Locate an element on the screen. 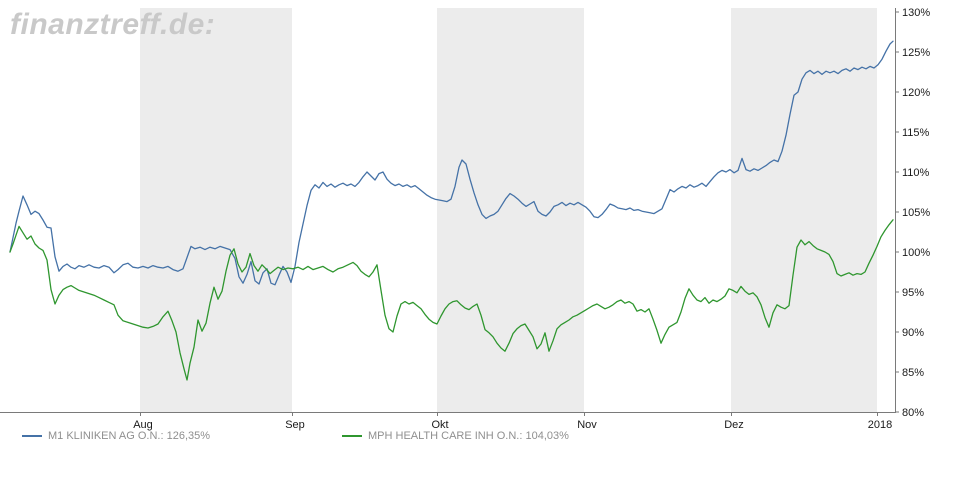 This screenshot has height=500, width=970. legend-item-m1-kliniken: M1 KLINIKEN AG O.N.: 126,35% is located at coordinates (116, 436).